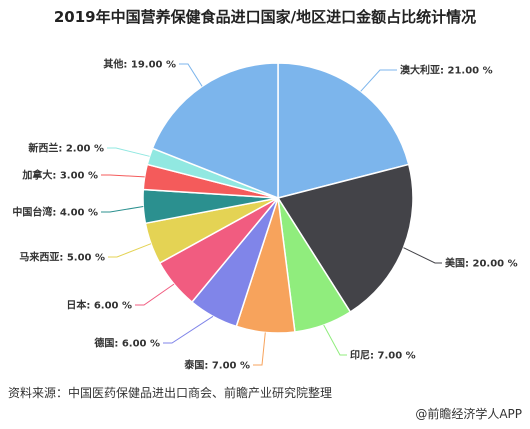 The image size is (530, 429). What do you see at coordinates (66, 148) in the screenshot?
I see `data-label-9: 新西兰: 2.00 %` at bounding box center [66, 148].